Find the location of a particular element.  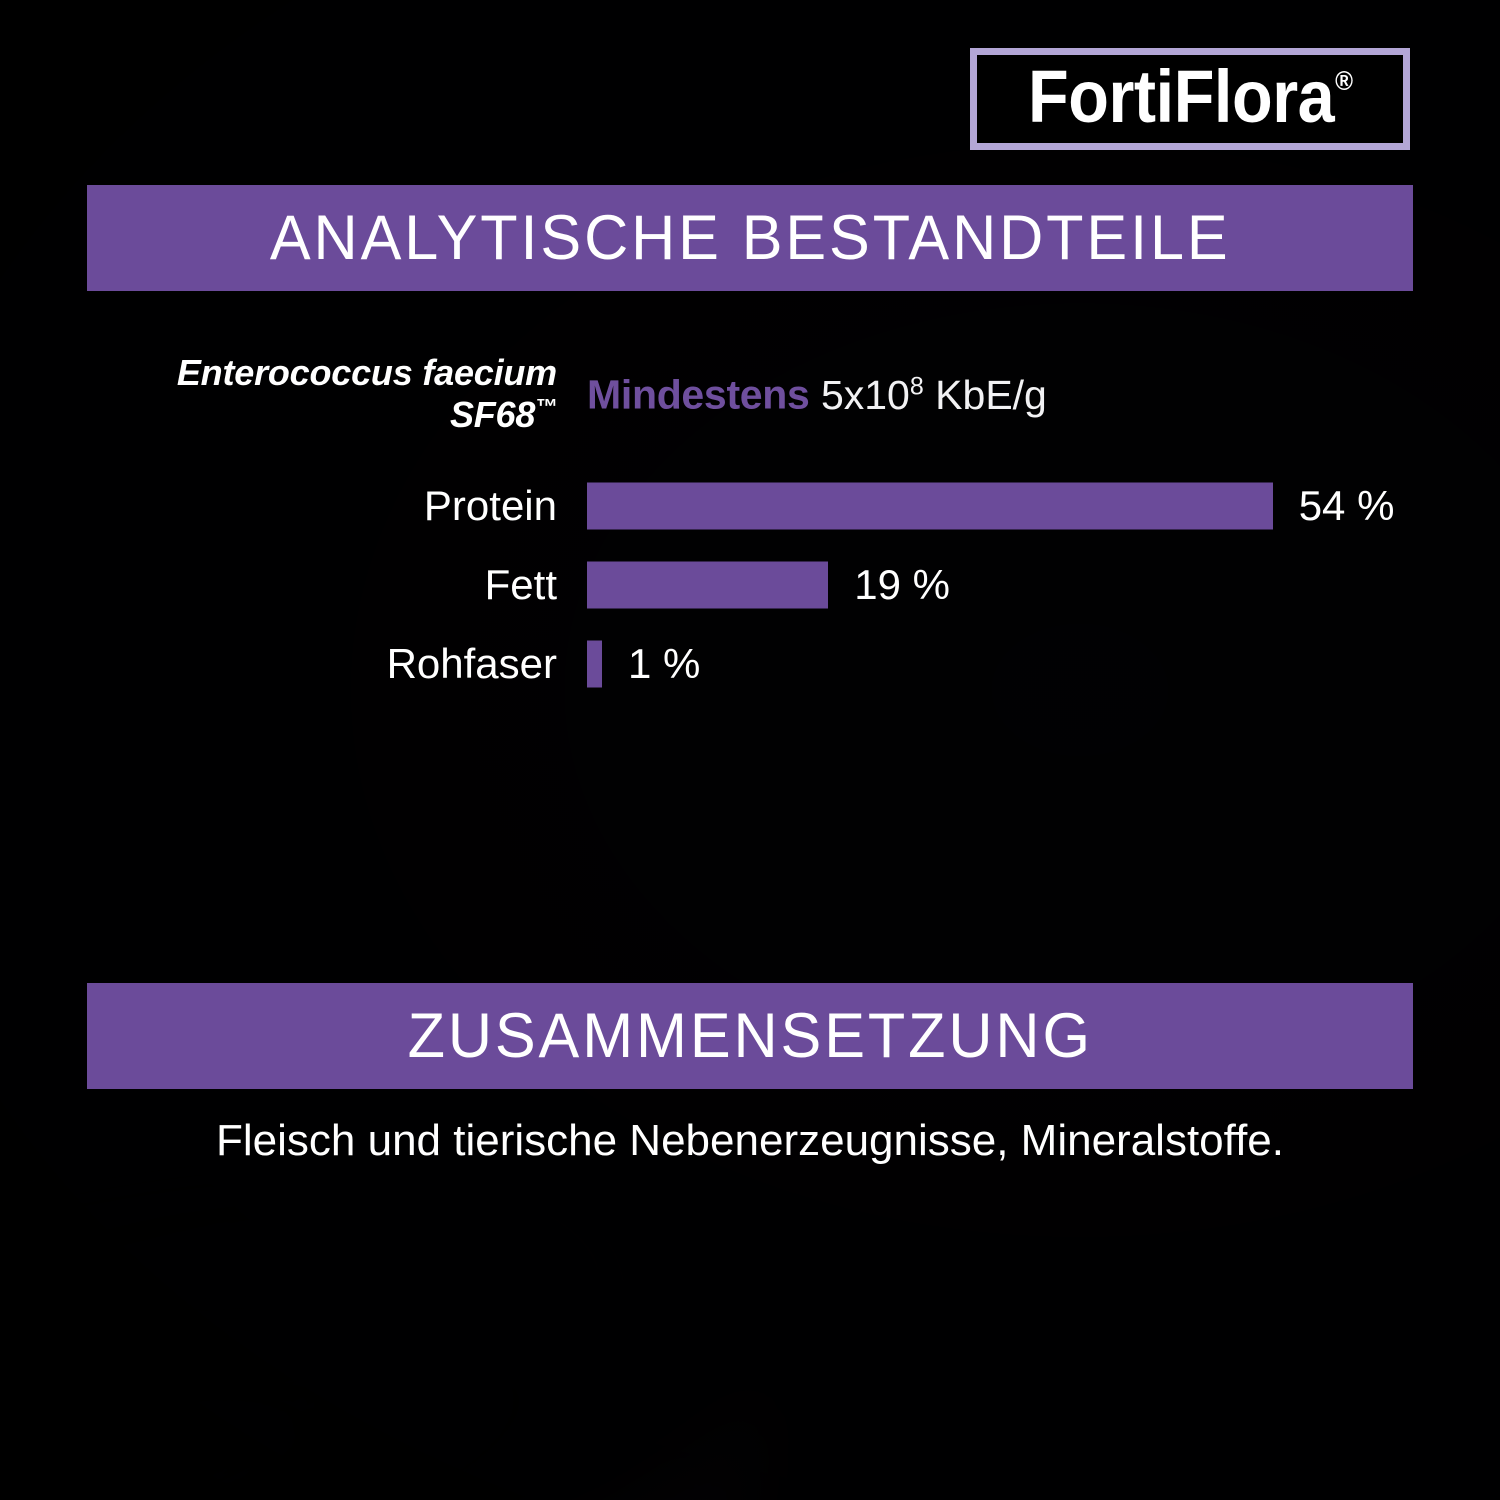

analytical-constituents-title: ANALYTISCHE BESTANDTEILE is located at coordinates (750, 237).